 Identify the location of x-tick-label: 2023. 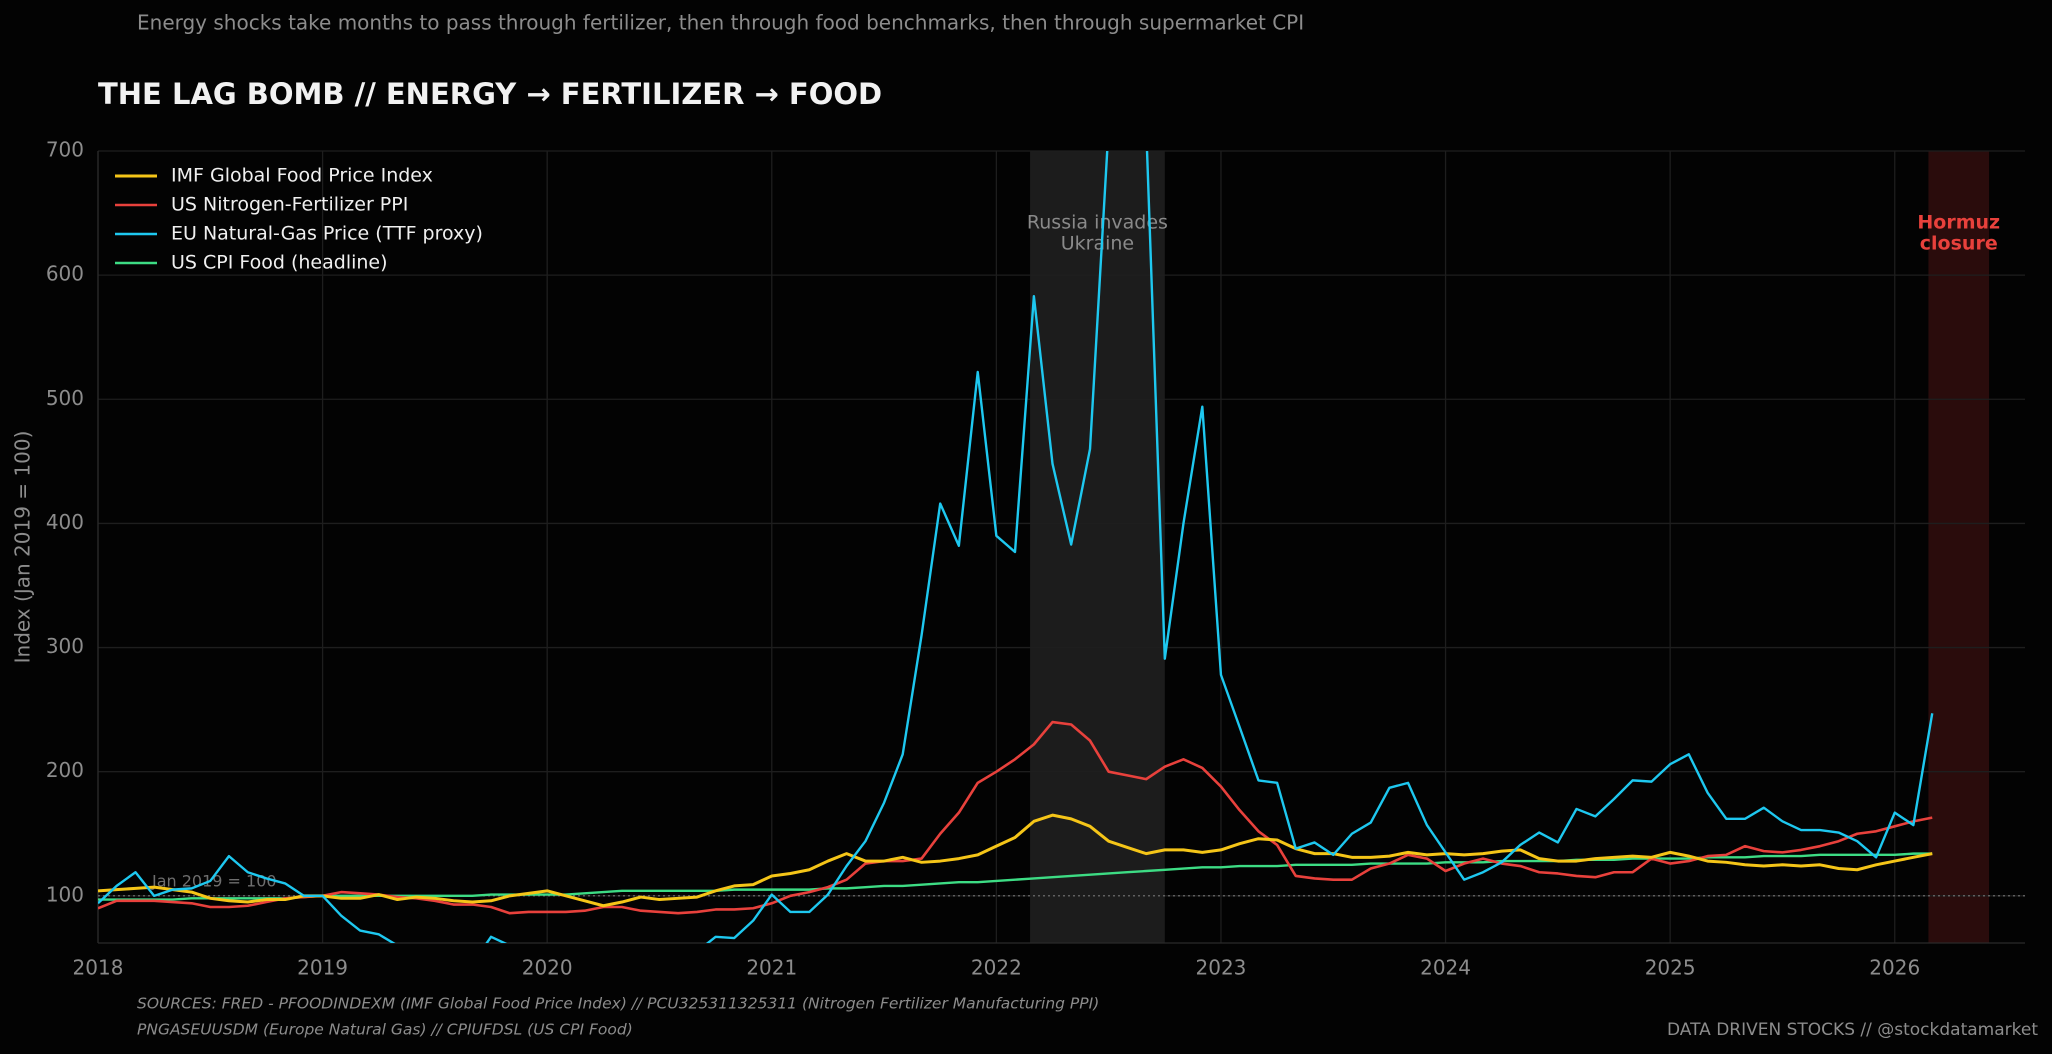
(1221, 968).